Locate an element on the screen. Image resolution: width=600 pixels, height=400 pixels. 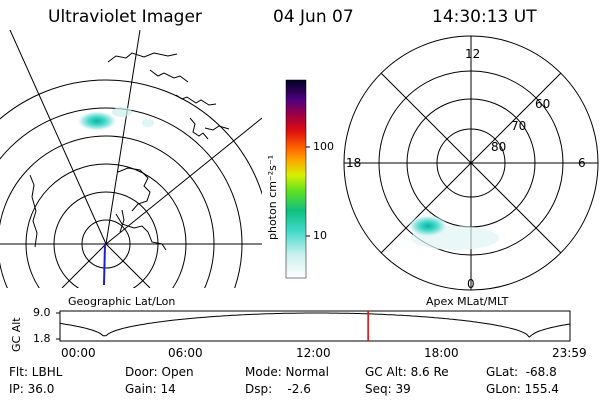
glat-info: GLat: -68.8 is located at coordinates (521, 372).